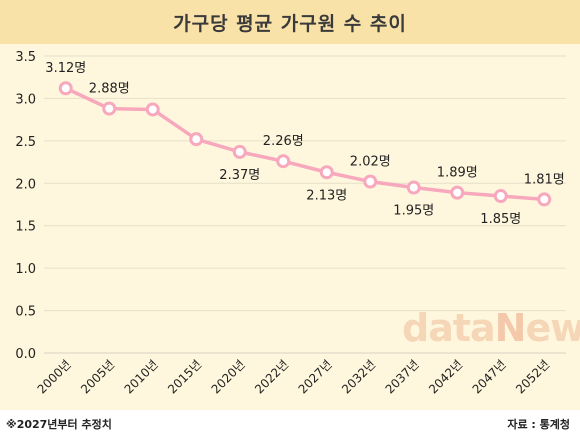  What do you see at coordinates (544, 179) in the screenshot?
I see `data-label: 1.81명` at bounding box center [544, 179].